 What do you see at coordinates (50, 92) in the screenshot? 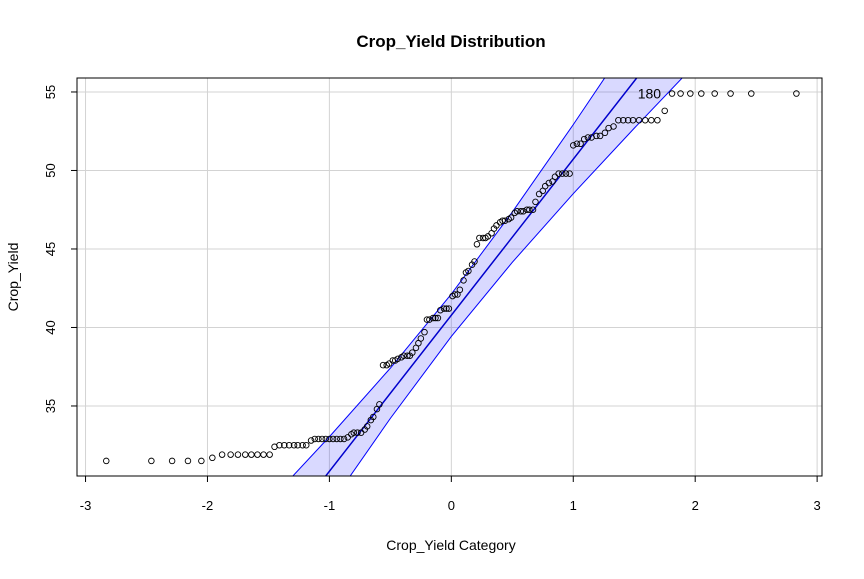
I see `y-tick-label: 55` at bounding box center [50, 92].